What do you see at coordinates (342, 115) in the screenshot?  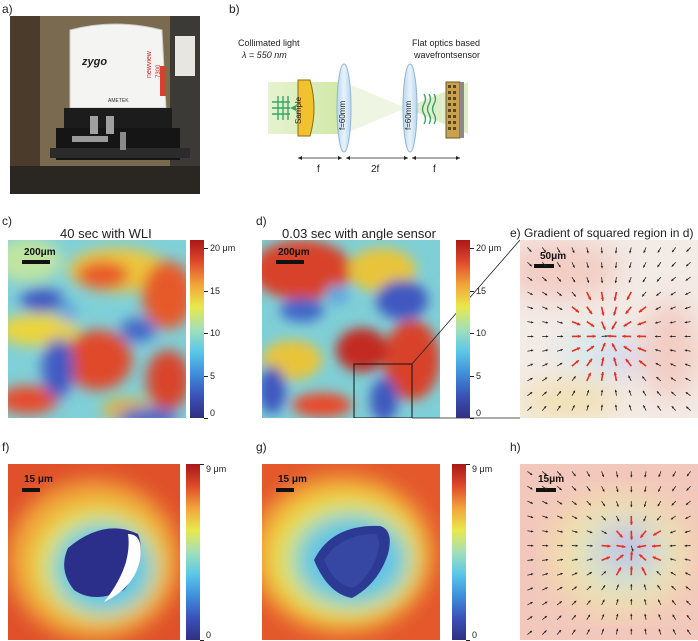 I see `lens1-label: f=60mm` at bounding box center [342, 115].